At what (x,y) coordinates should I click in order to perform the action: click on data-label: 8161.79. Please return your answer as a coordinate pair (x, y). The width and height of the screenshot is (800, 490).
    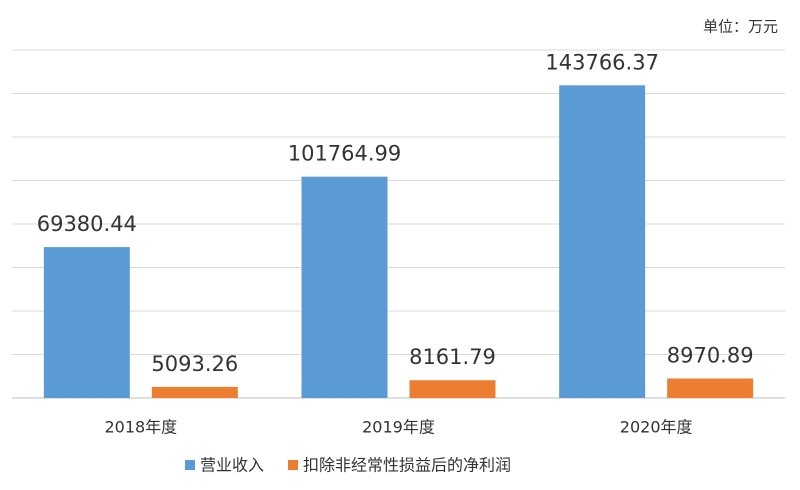
    Looking at the image, I should click on (452, 357).